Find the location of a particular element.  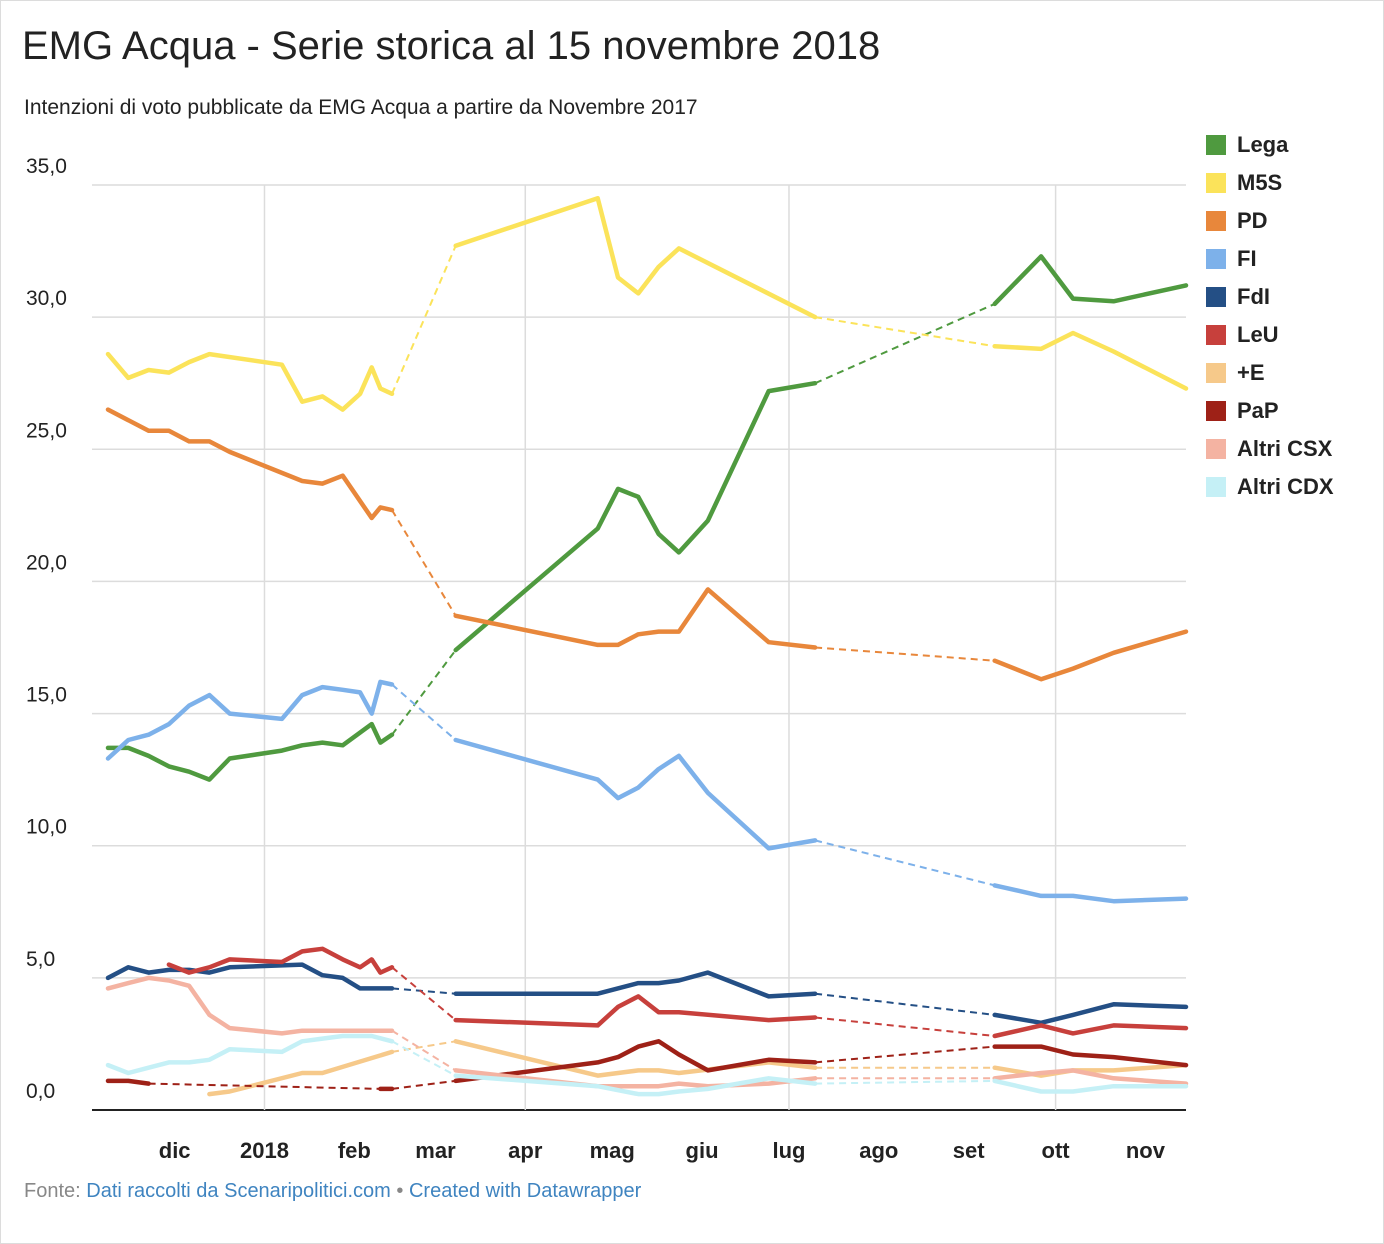

x-tick-label: feb is located at coordinates (354, 1150).